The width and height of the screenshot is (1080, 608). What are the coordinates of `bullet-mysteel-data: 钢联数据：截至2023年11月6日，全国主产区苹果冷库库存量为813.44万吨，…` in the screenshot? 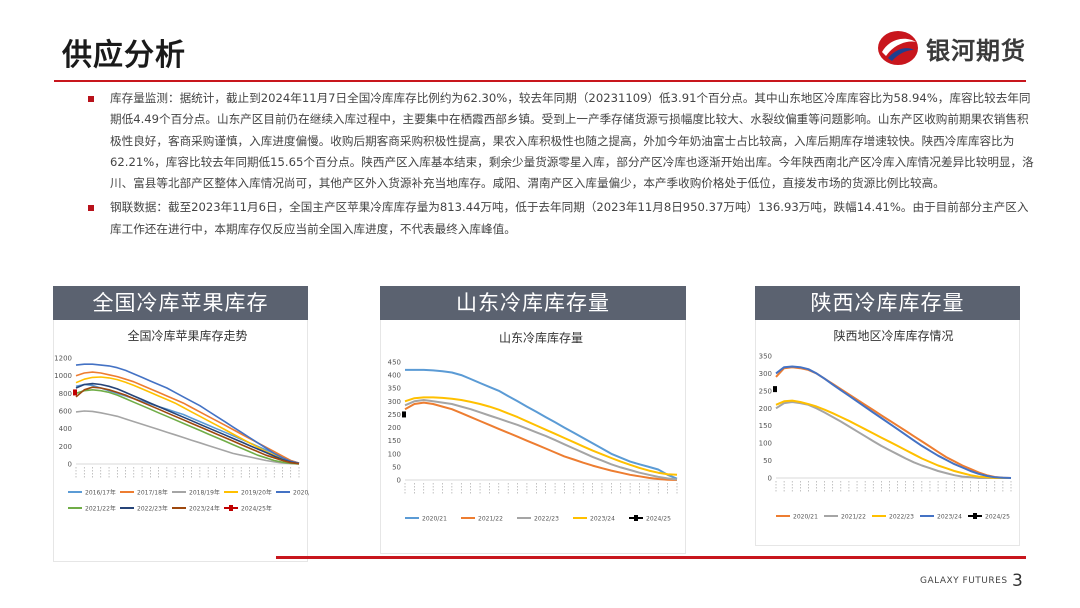 It's located at (563, 218).